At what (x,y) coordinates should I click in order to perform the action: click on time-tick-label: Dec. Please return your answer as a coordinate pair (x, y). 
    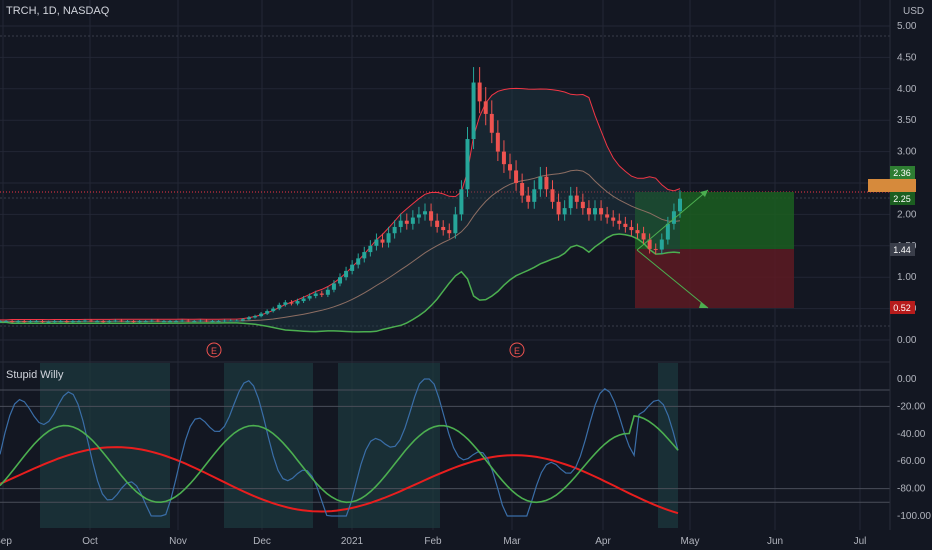
    Looking at the image, I should click on (262, 541).